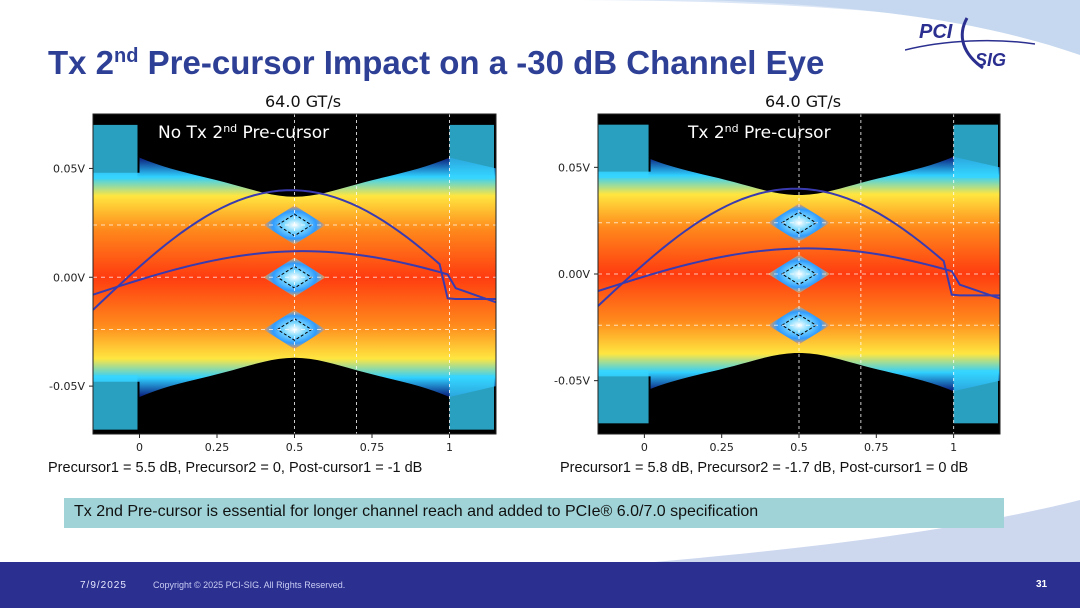 This screenshot has height=608, width=1080. Describe the element at coordinates (990, 60) in the screenshot. I see `logo-text-sig: SIG` at that location.